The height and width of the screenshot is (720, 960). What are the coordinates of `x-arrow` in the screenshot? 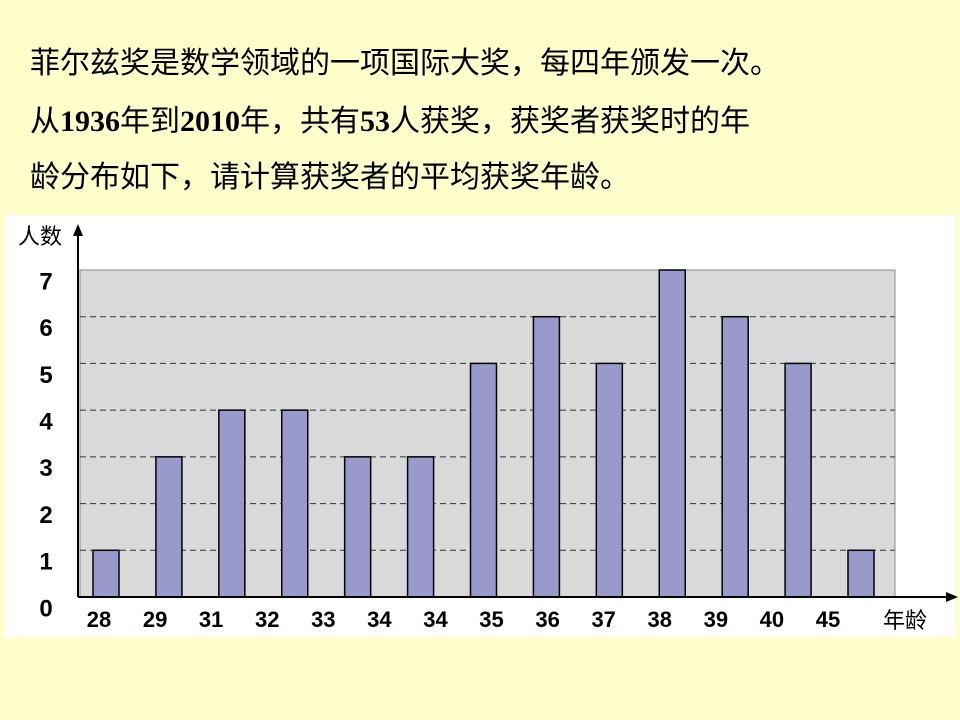 It's located at (952, 597).